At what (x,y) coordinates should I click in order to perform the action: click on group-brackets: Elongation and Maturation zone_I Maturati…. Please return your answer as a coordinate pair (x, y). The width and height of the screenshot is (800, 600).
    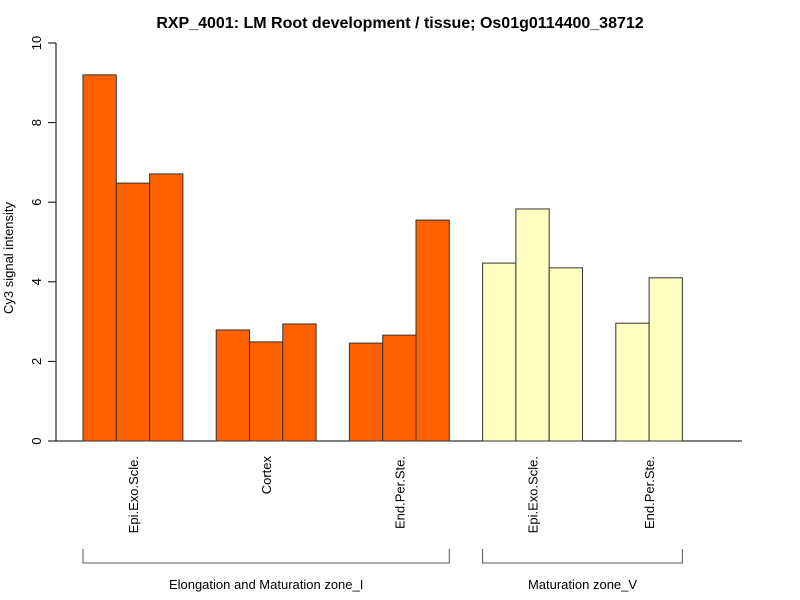
    Looking at the image, I should click on (382, 570).